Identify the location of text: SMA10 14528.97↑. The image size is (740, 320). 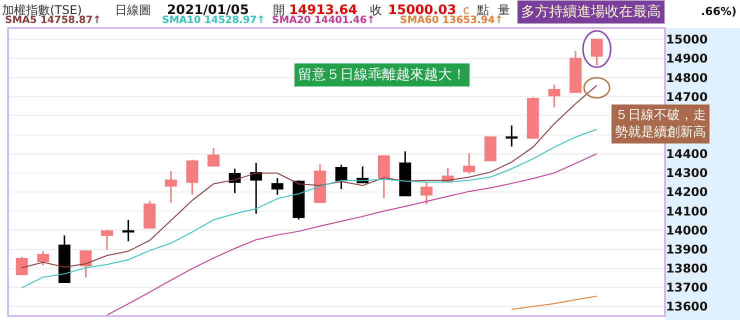
(214, 20).